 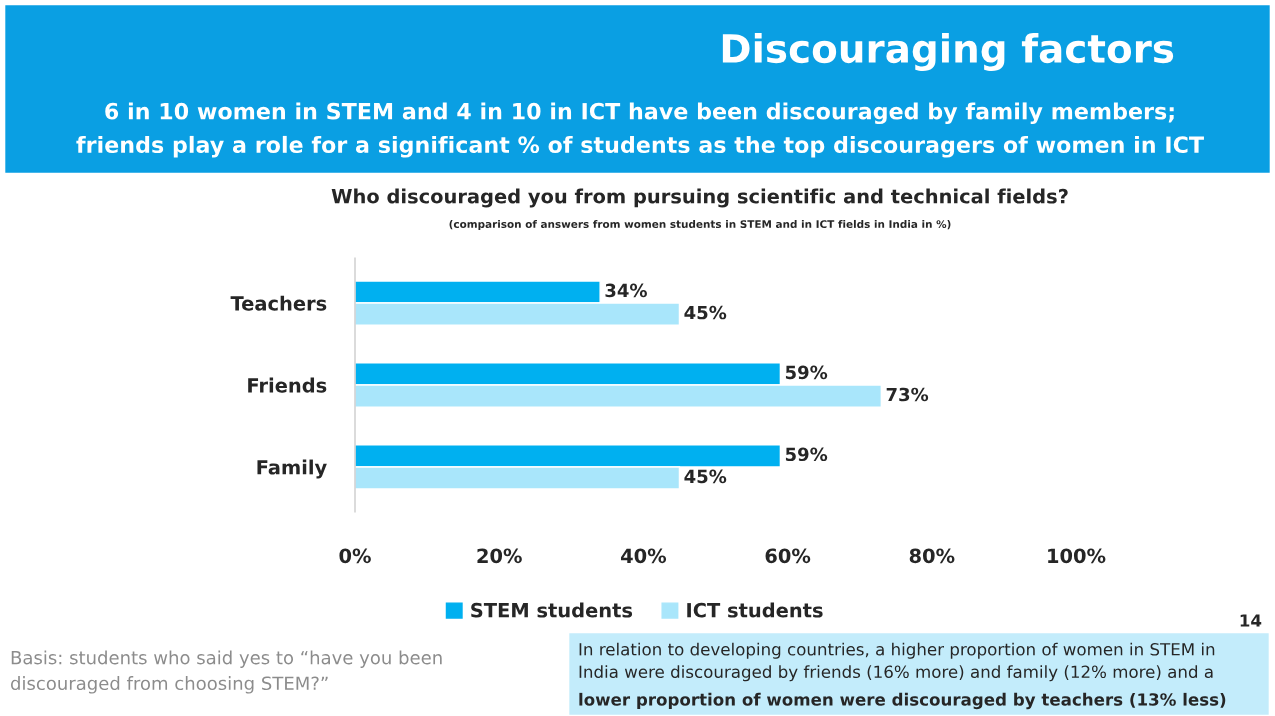 What do you see at coordinates (700, 225) in the screenshot?
I see `text: (comparison of answers from women students in STEM and in ICT fields in India in %)` at bounding box center [700, 225].